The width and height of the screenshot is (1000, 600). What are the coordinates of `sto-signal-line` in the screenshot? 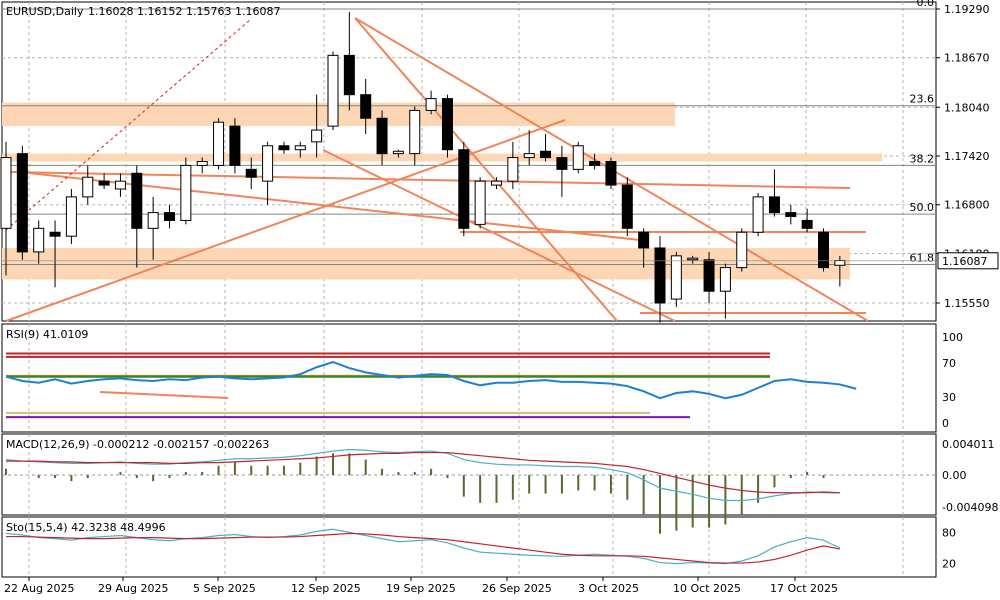 It's located at (423, 548).